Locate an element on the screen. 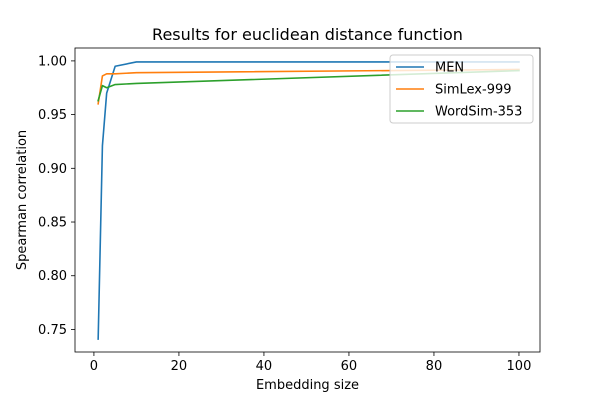 The width and height of the screenshot is (600, 400). y-tick-label: 0.85 is located at coordinates (52, 223).